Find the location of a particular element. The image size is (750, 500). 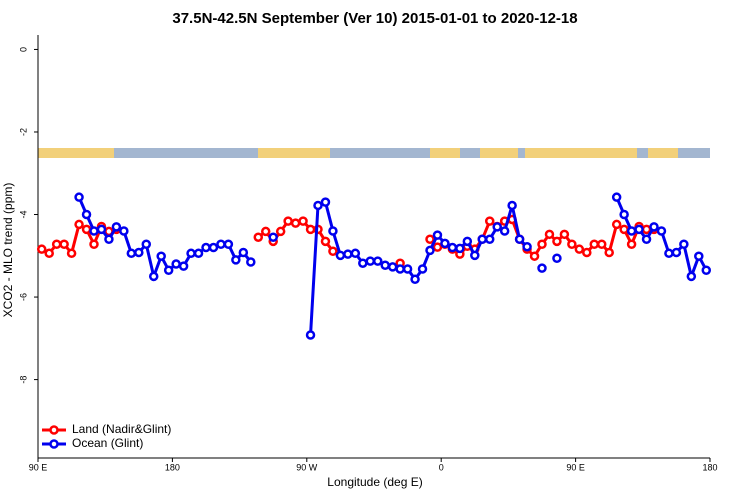

x-tick-label: 180 is located at coordinates (172, 467).